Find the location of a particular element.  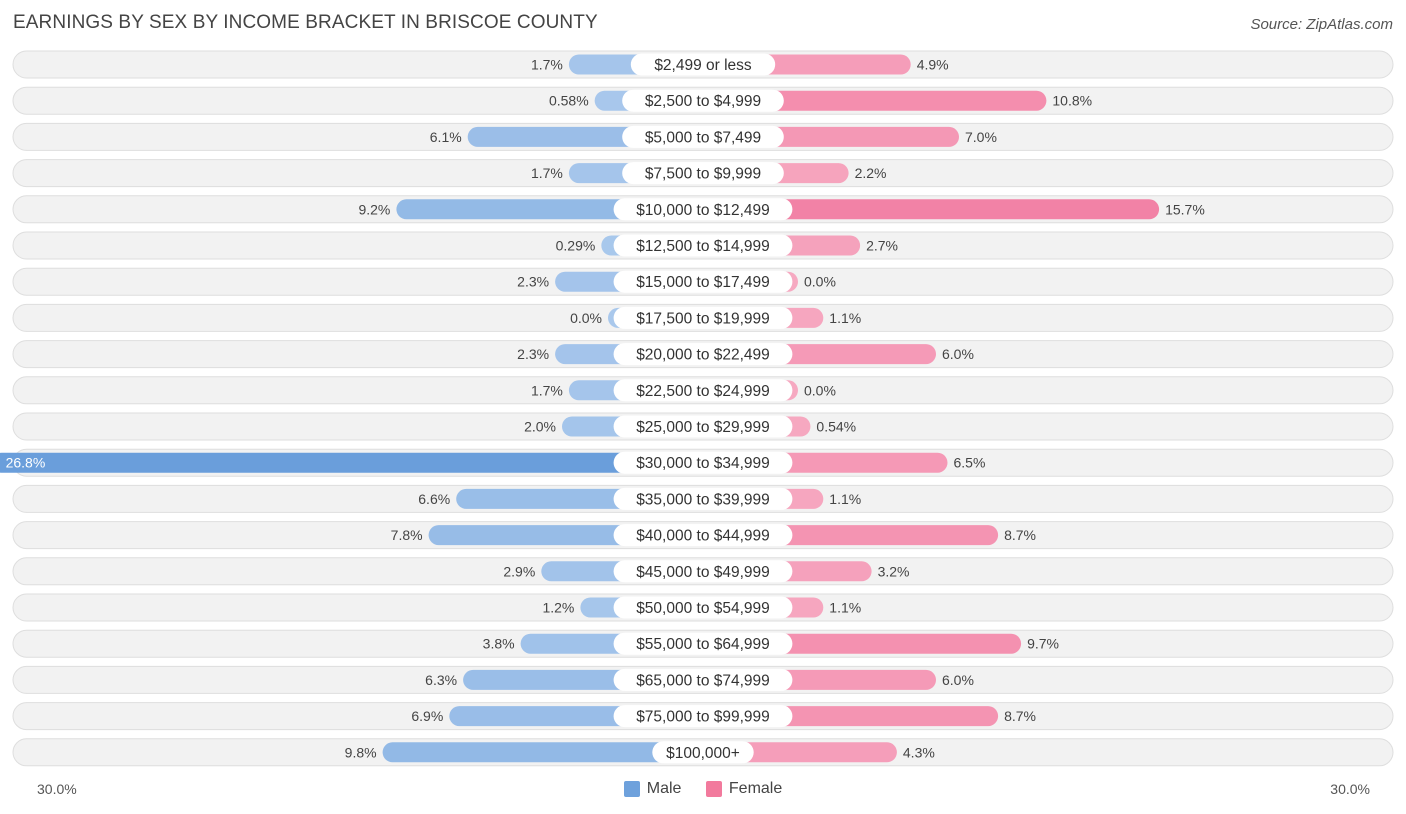

source-credit: Source: ZipAtlas.com is located at coordinates (1321, 24).